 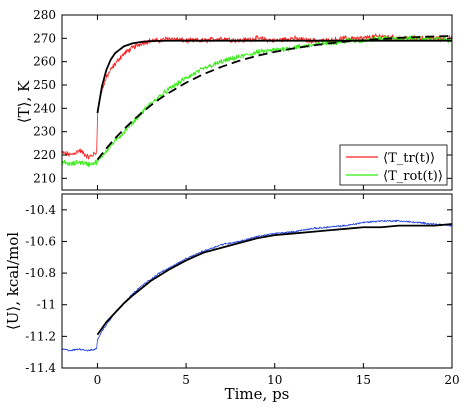 I want to click on temperature-y-tick-label: 260, so click(x=44, y=62).